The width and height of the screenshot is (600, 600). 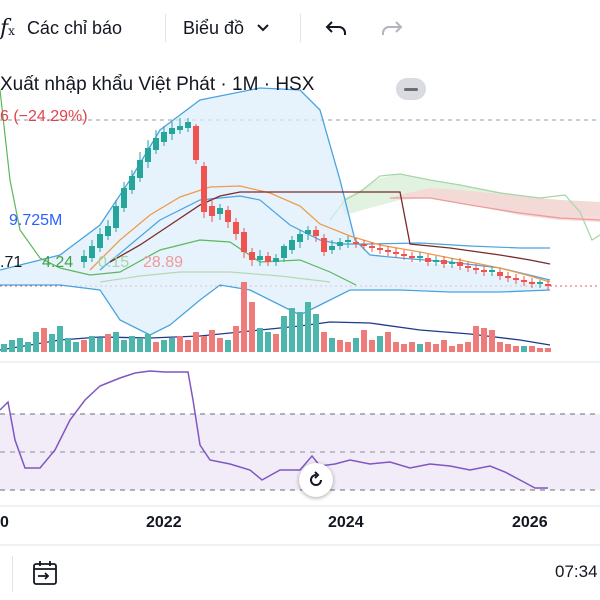 I want to click on top-toolbar: fx Các chỉ báo Biểu đồ, so click(x=300, y=28).